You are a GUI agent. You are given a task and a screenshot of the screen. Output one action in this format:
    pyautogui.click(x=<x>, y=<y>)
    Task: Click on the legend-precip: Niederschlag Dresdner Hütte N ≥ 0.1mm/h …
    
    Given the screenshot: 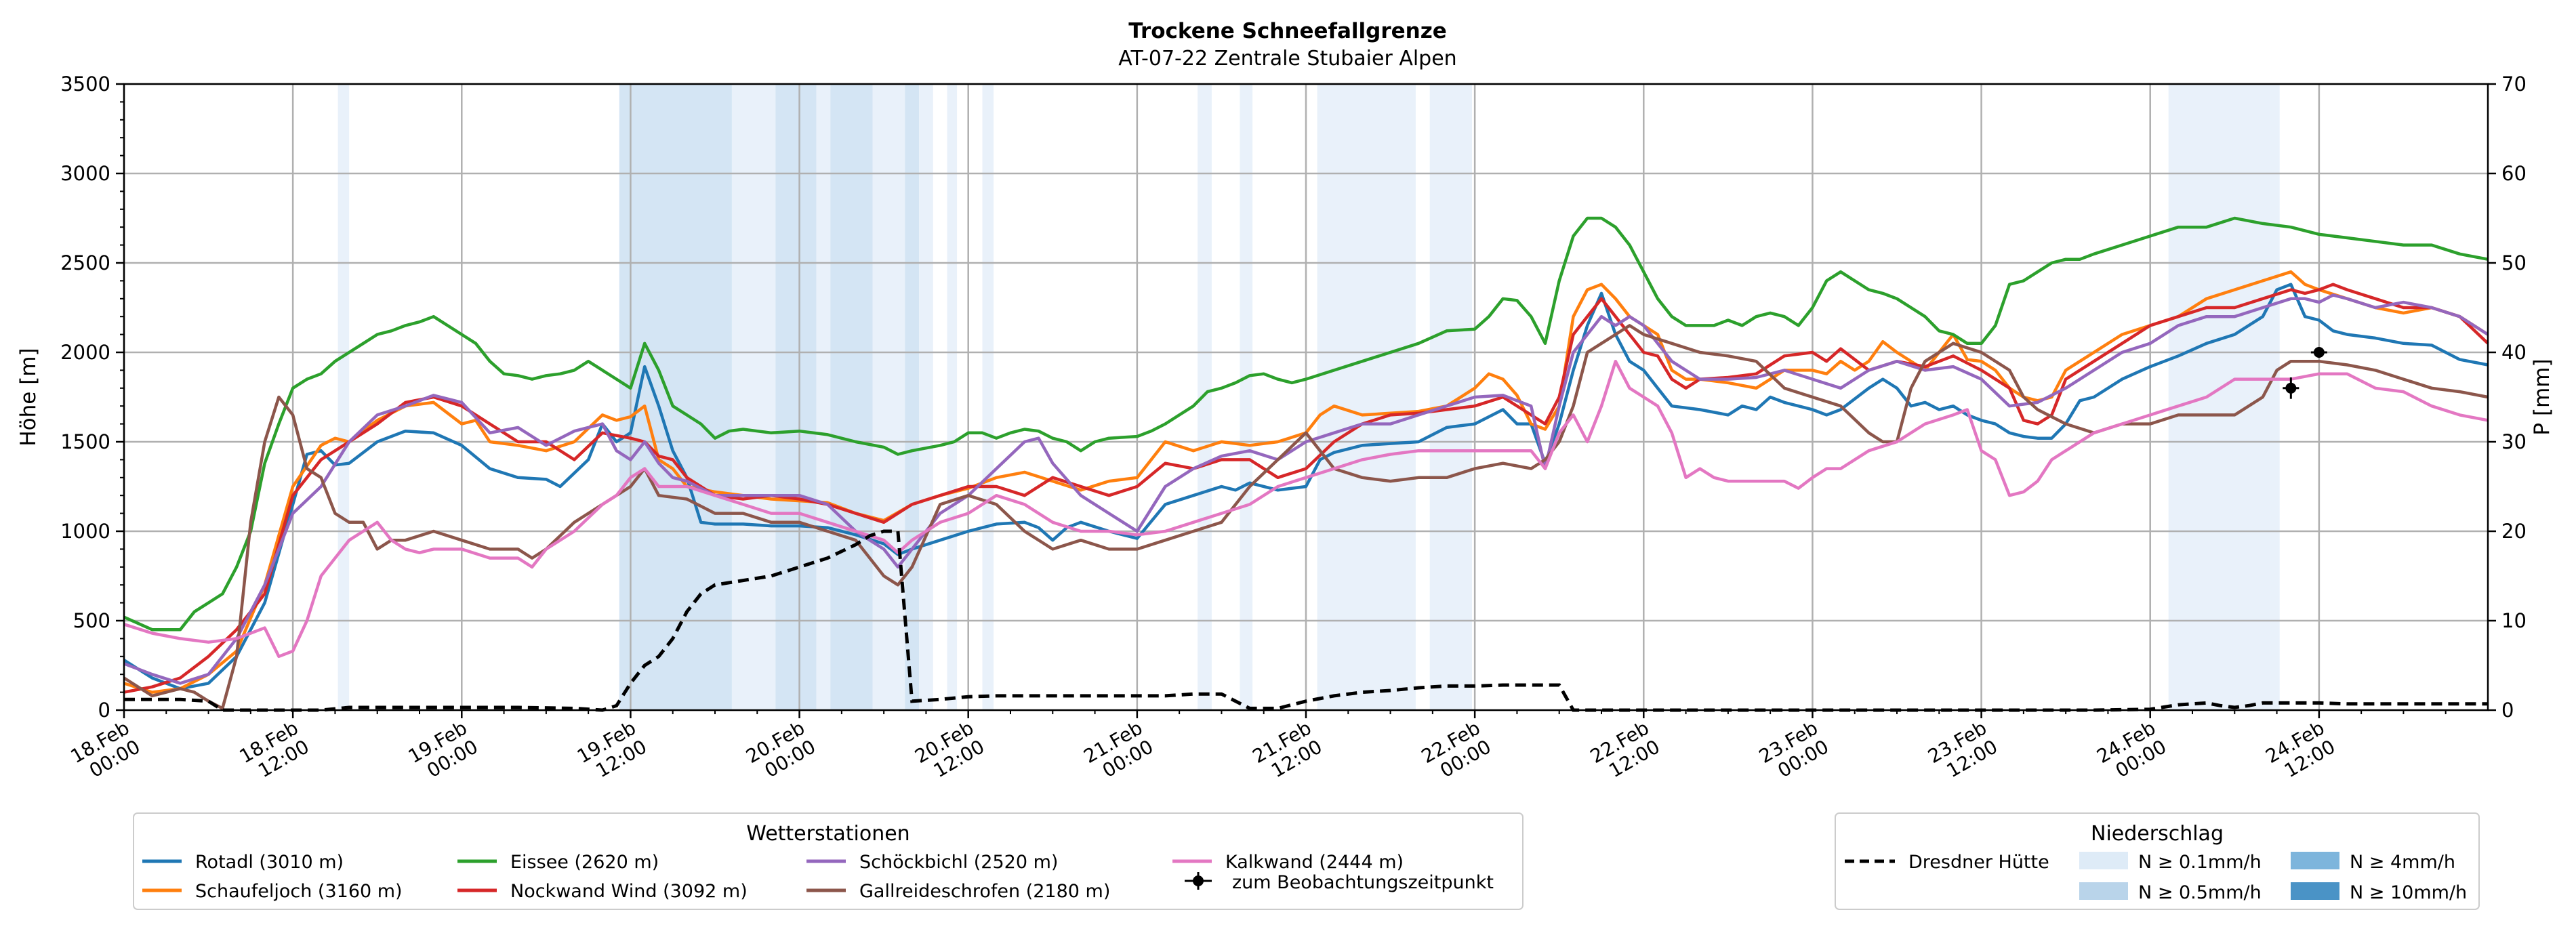 What is the action you would take?
    pyautogui.click(x=2157, y=861)
    